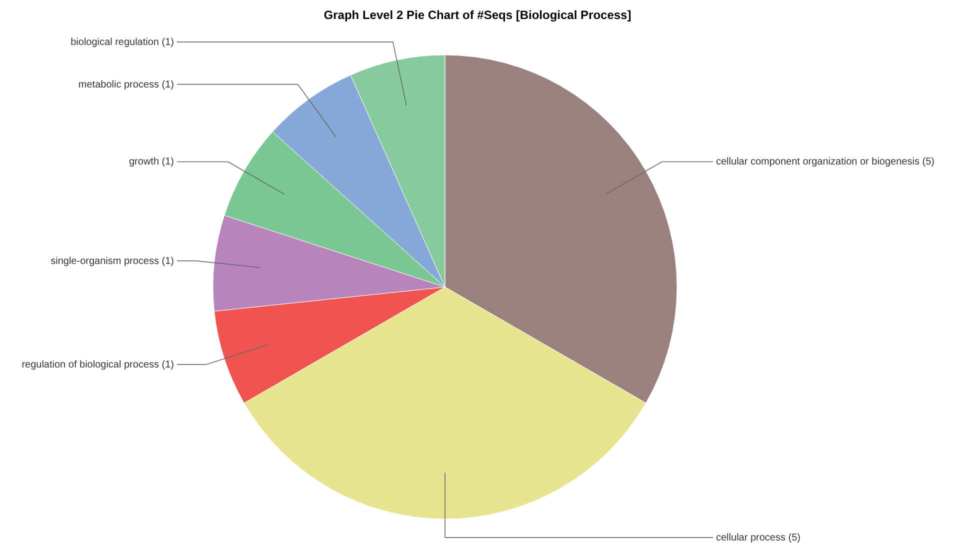  I want to click on chart-title: Graph Level 2 Pie Chart of #Seqs [Biological Process], so click(478, 15).